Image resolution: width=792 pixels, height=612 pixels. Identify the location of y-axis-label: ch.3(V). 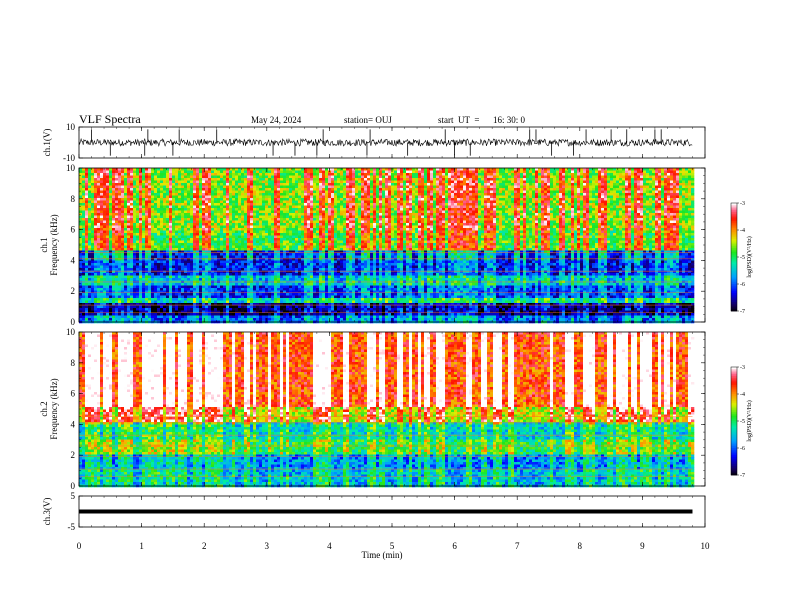
(47, 512).